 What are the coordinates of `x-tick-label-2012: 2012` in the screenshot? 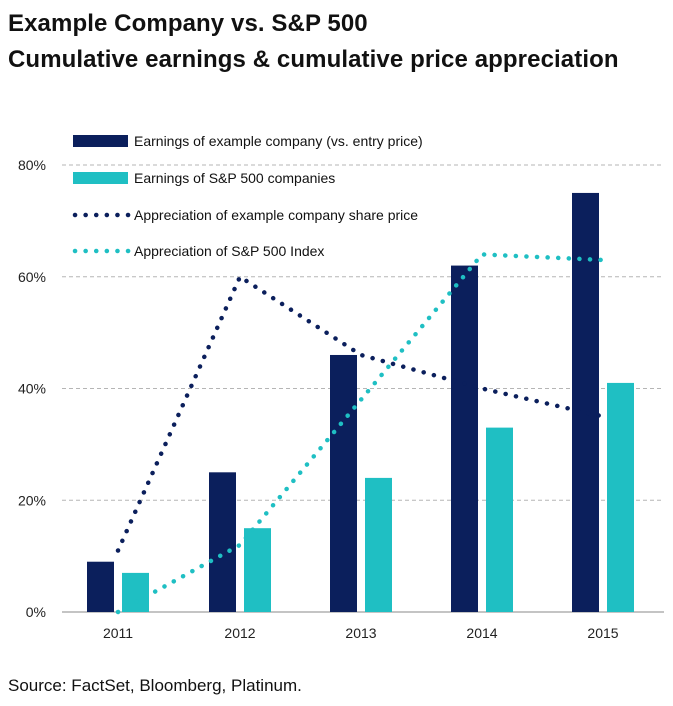 It's located at (239, 633).